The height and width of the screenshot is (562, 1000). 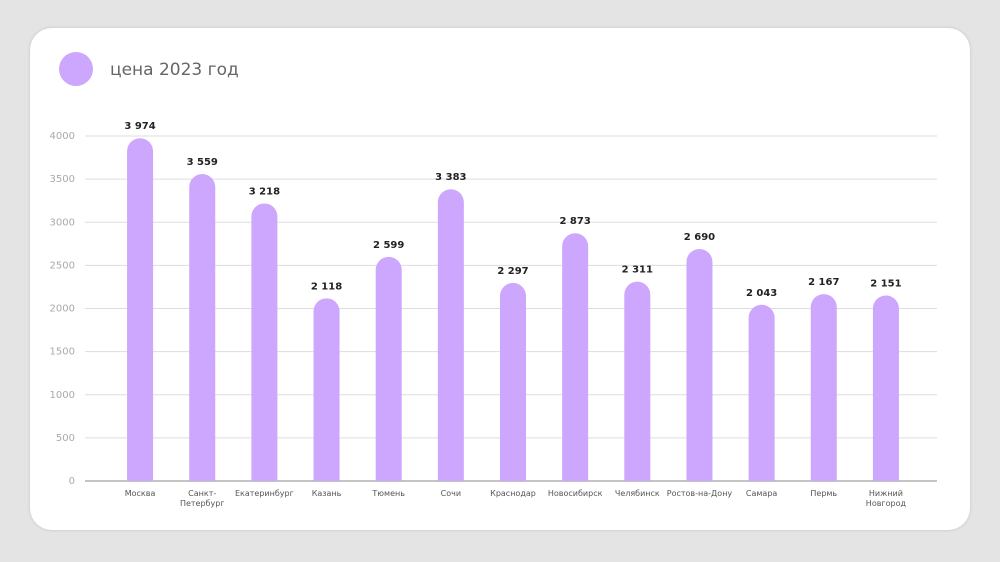 I want to click on value-label: 3 559, so click(x=202, y=162).